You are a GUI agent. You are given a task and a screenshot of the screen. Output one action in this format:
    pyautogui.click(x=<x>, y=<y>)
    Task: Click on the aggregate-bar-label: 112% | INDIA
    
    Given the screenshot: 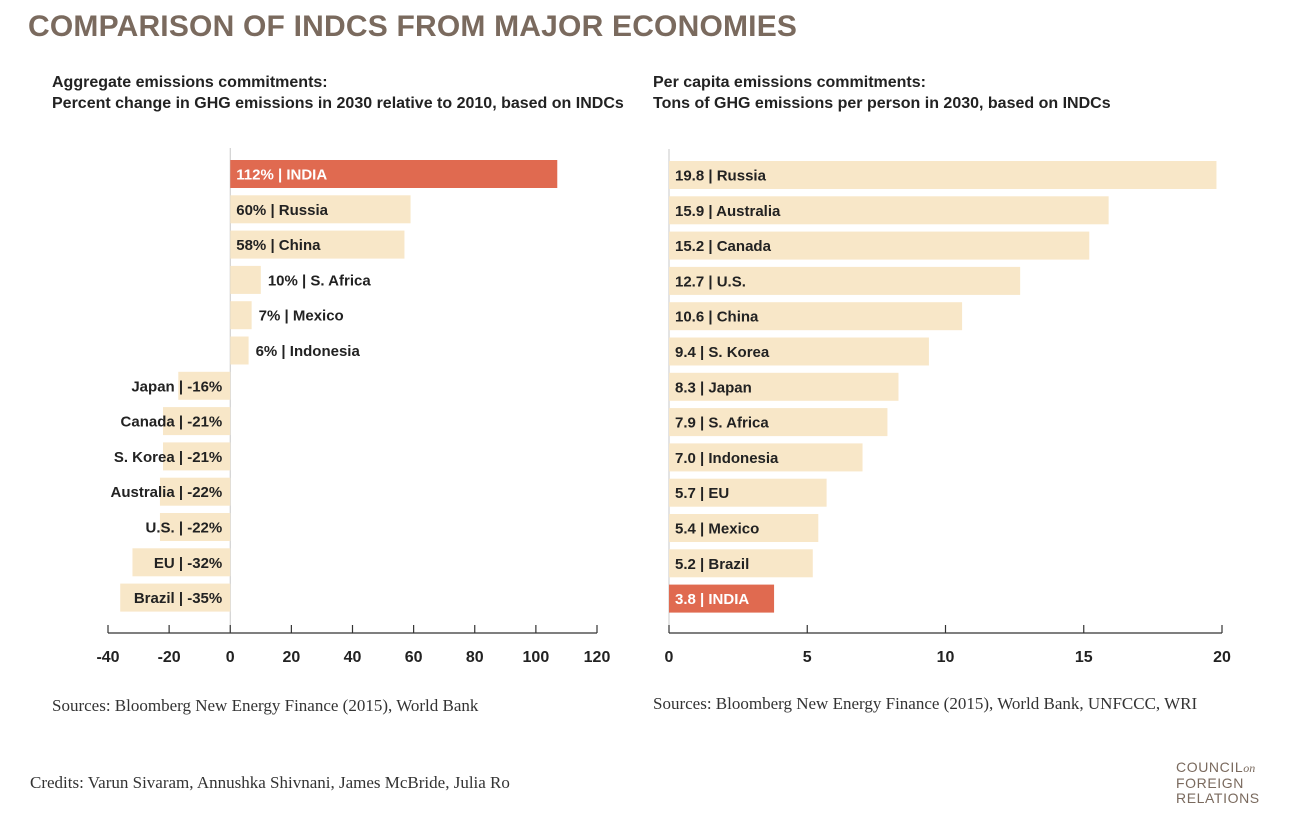 What is the action you would take?
    pyautogui.click(x=281, y=175)
    